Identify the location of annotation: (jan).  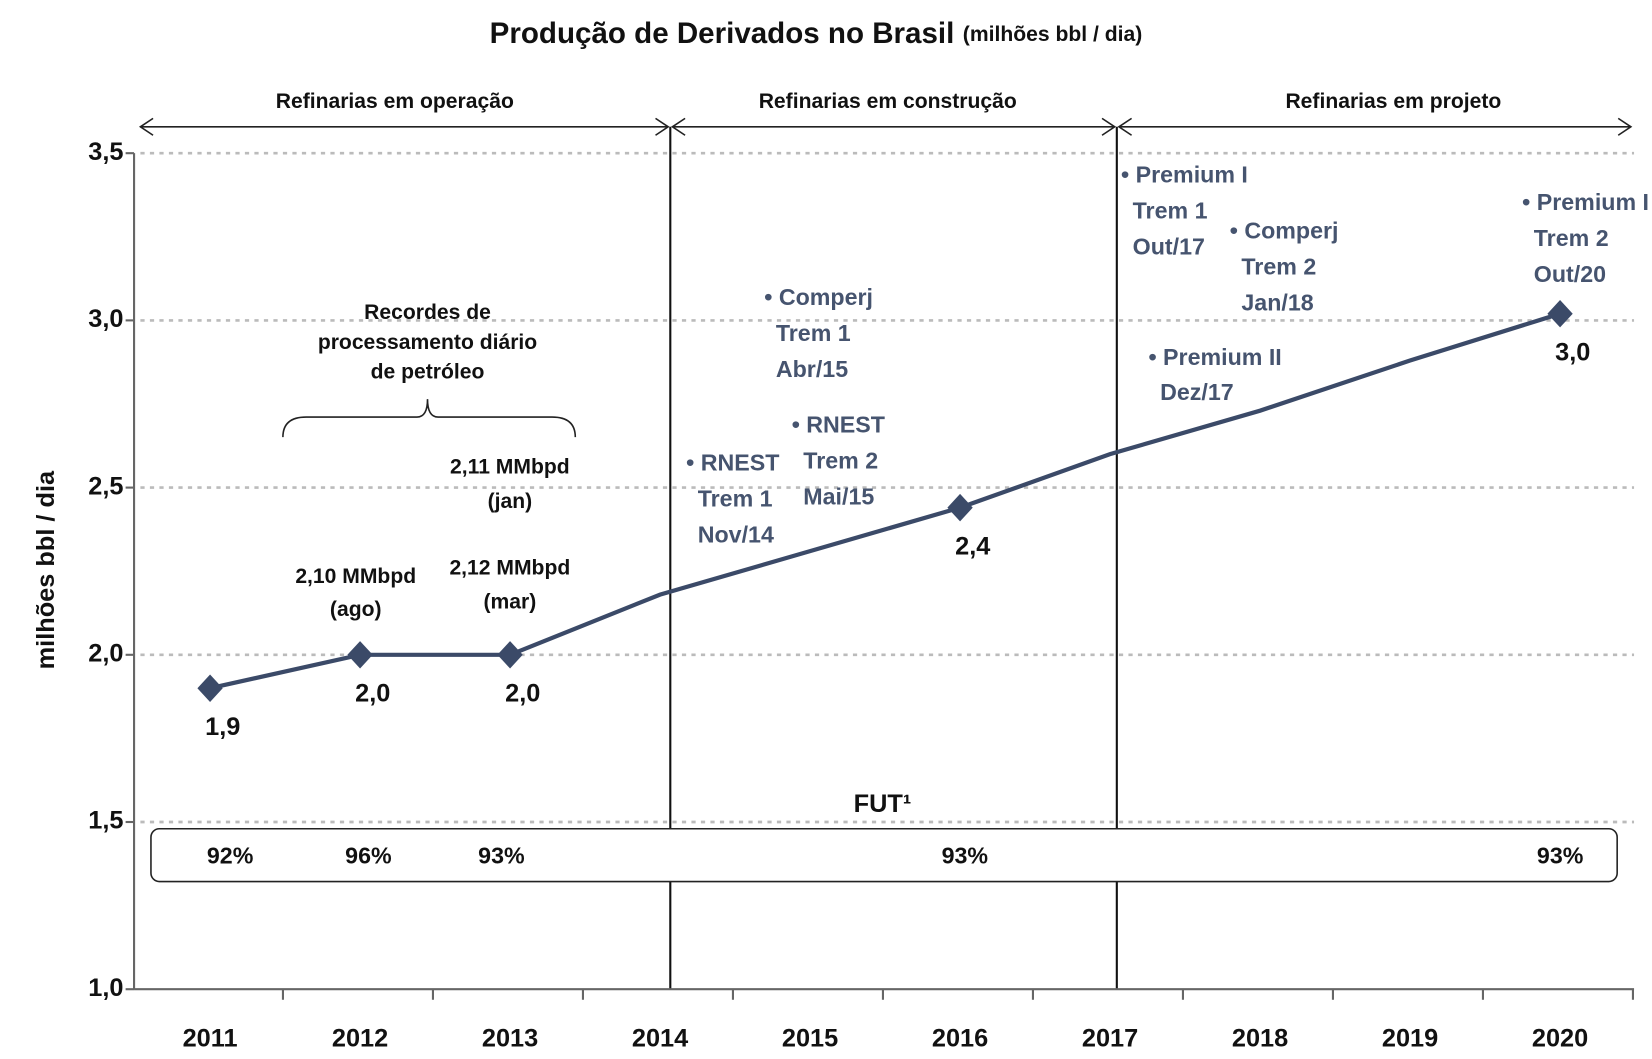
(510, 501).